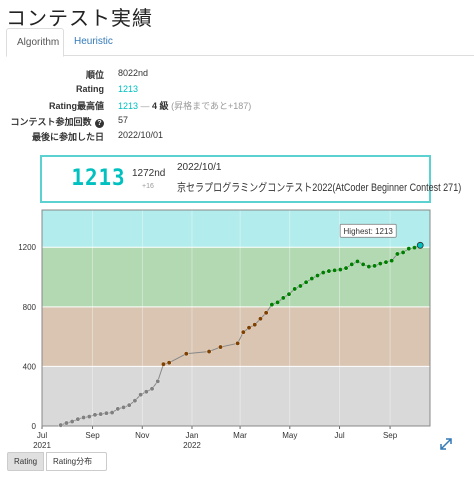 This screenshot has width=474, height=479. What do you see at coordinates (76, 106) in the screenshot?
I see `highest-label: Rating最高値` at bounding box center [76, 106].